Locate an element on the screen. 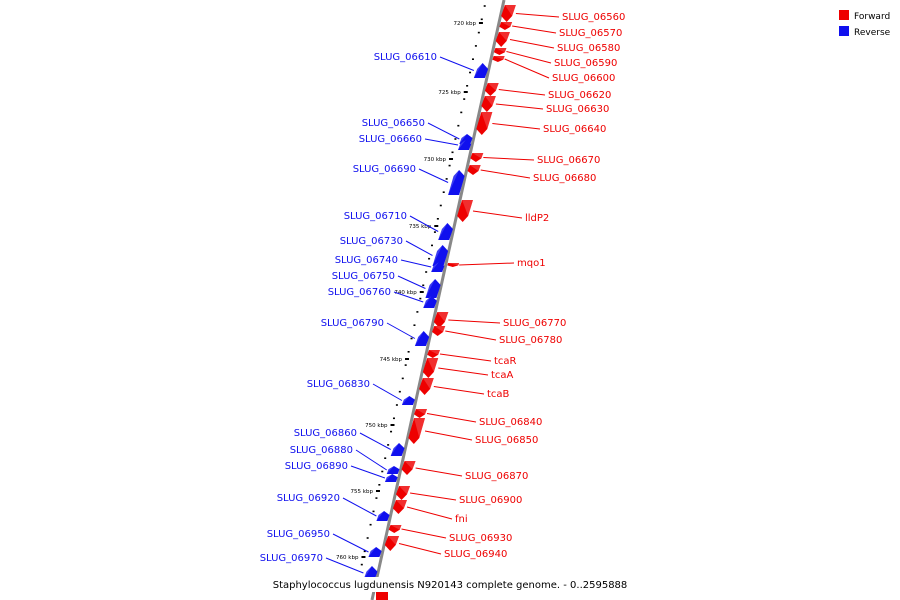 This screenshot has height=600, width=900. gene-label-slug_06690: SLUG_06690 is located at coordinates (384, 169).